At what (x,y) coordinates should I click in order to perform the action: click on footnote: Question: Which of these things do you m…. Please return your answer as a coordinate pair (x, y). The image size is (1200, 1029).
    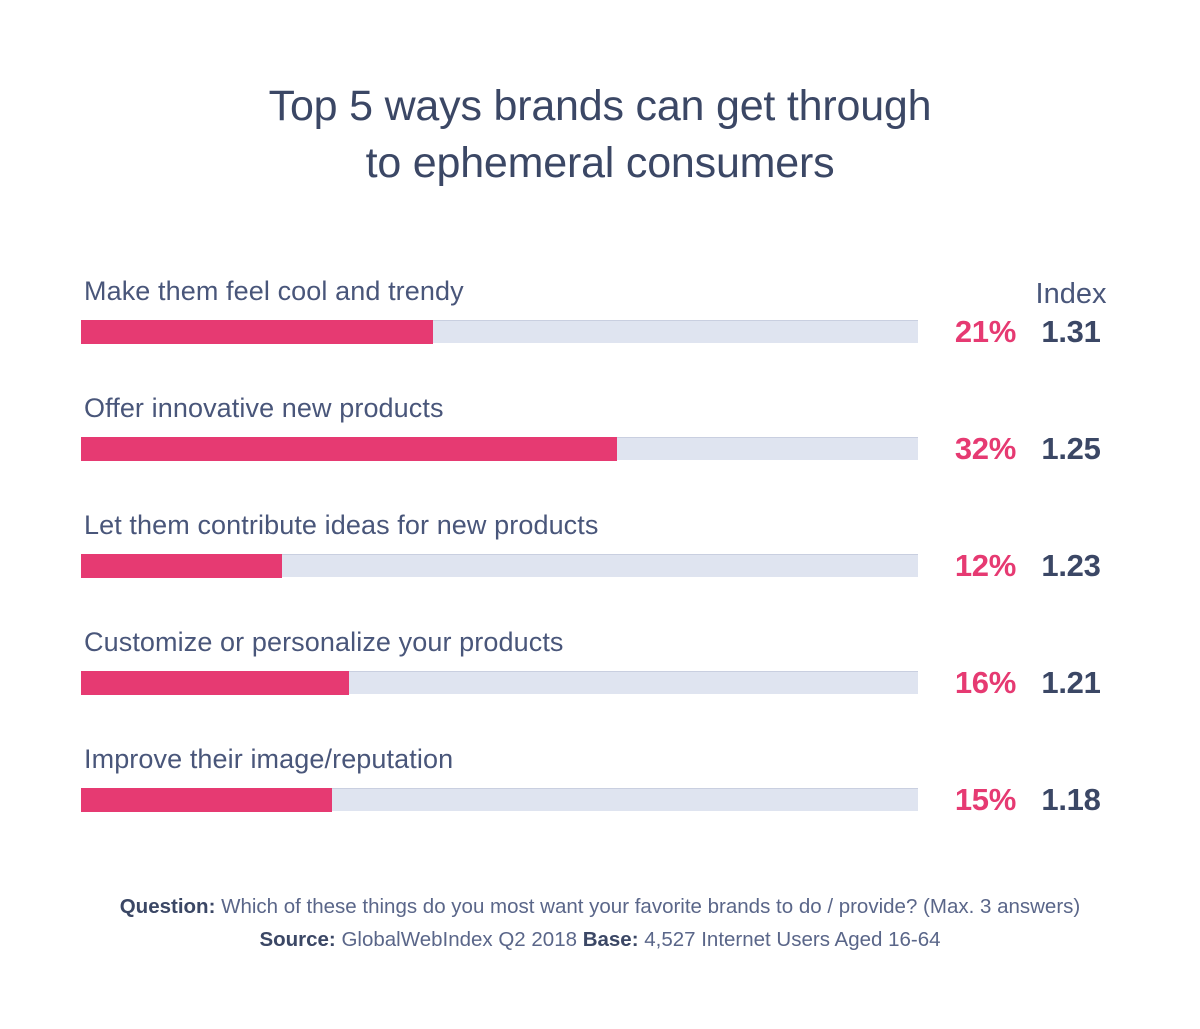
    Looking at the image, I should click on (600, 923).